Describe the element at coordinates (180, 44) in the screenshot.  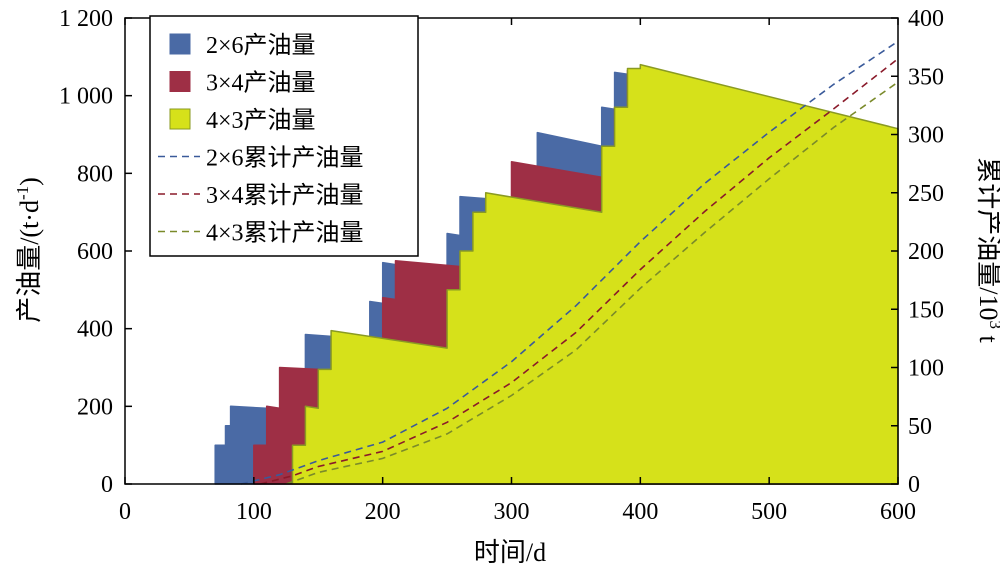
I see `legend-swatch-2x6-production` at that location.